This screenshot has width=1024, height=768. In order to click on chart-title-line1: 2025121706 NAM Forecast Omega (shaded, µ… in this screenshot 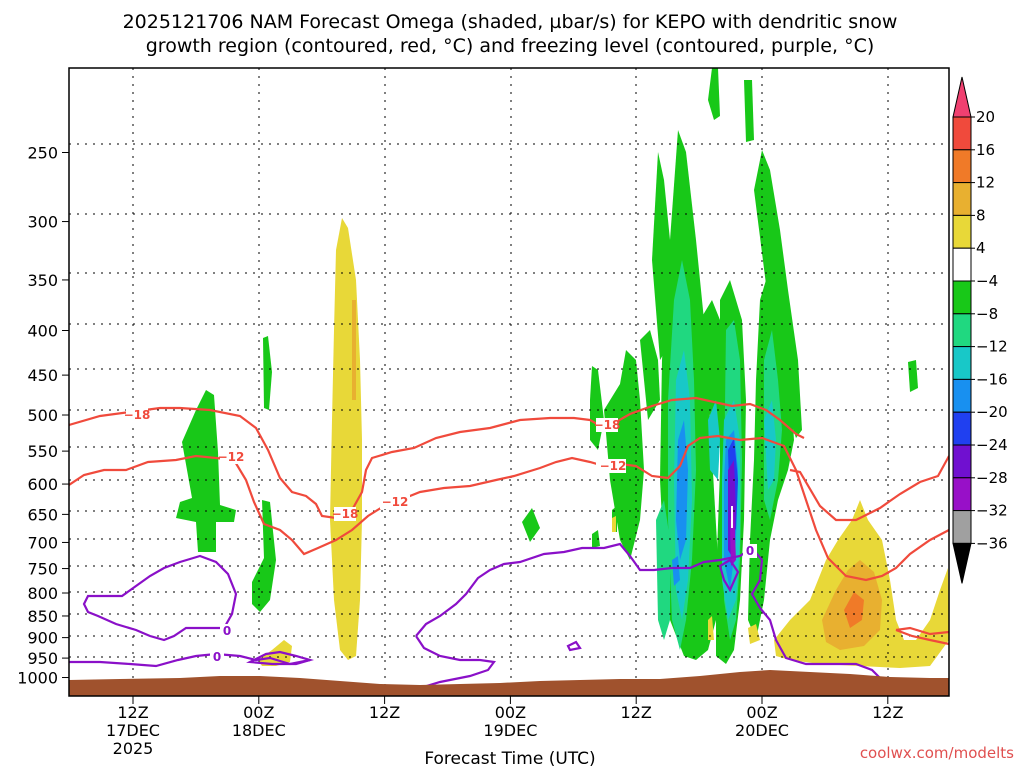, I will do `click(510, 22)`.